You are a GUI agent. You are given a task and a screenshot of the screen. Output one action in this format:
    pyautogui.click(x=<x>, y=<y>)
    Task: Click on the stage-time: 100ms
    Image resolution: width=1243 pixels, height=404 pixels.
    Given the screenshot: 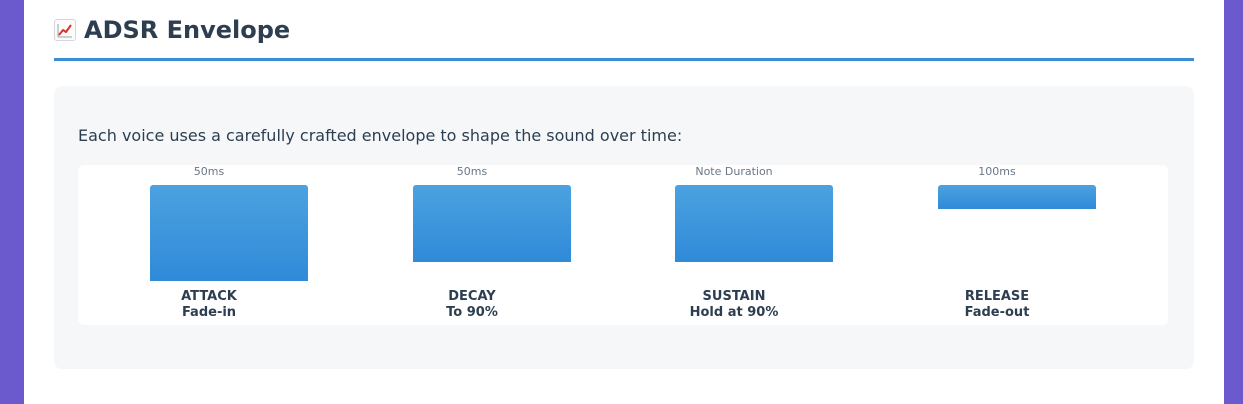 What is the action you would take?
    pyautogui.click(x=997, y=171)
    